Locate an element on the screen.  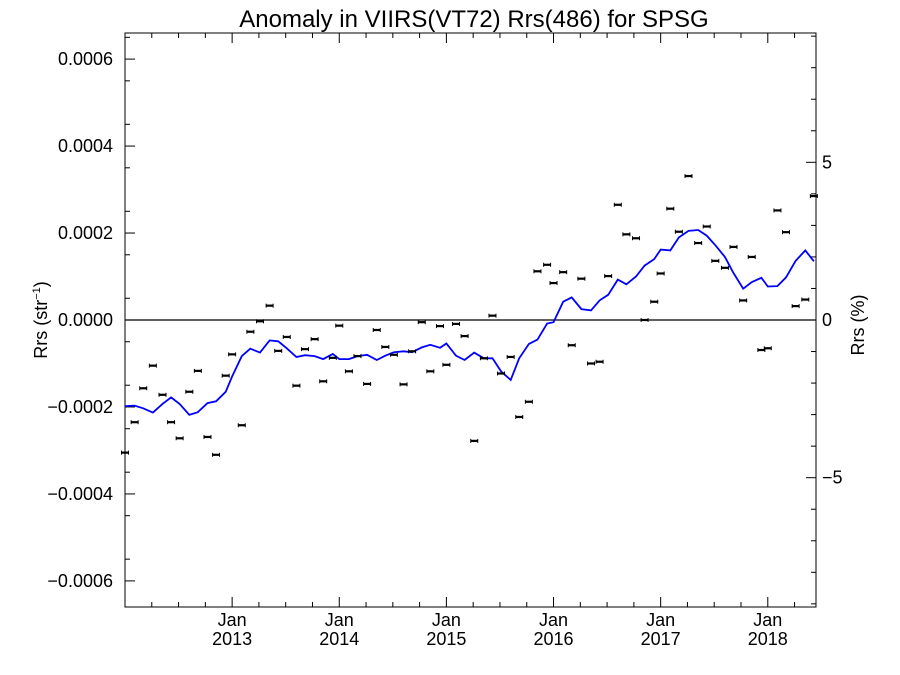
y-tick-label: 0.0004 is located at coordinates (85, 146).